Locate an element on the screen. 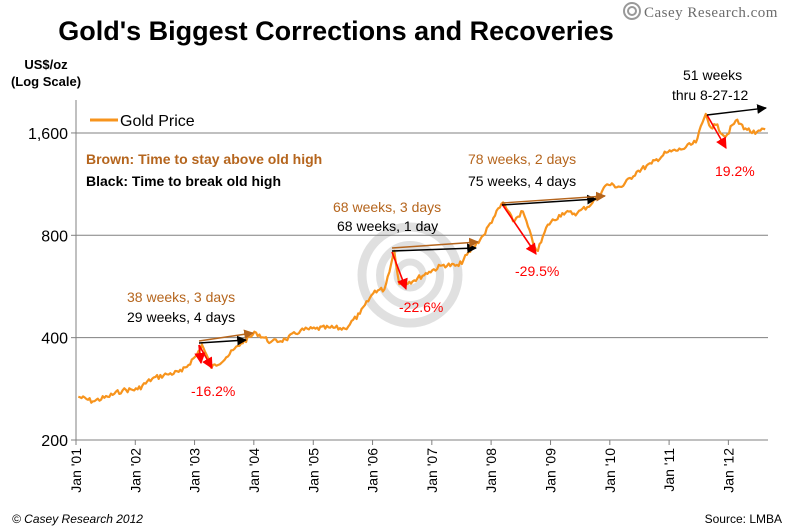 This screenshot has width=792, height=530. annotation-2008-stay-above: 78 weeks, 2 days is located at coordinates (522, 159).